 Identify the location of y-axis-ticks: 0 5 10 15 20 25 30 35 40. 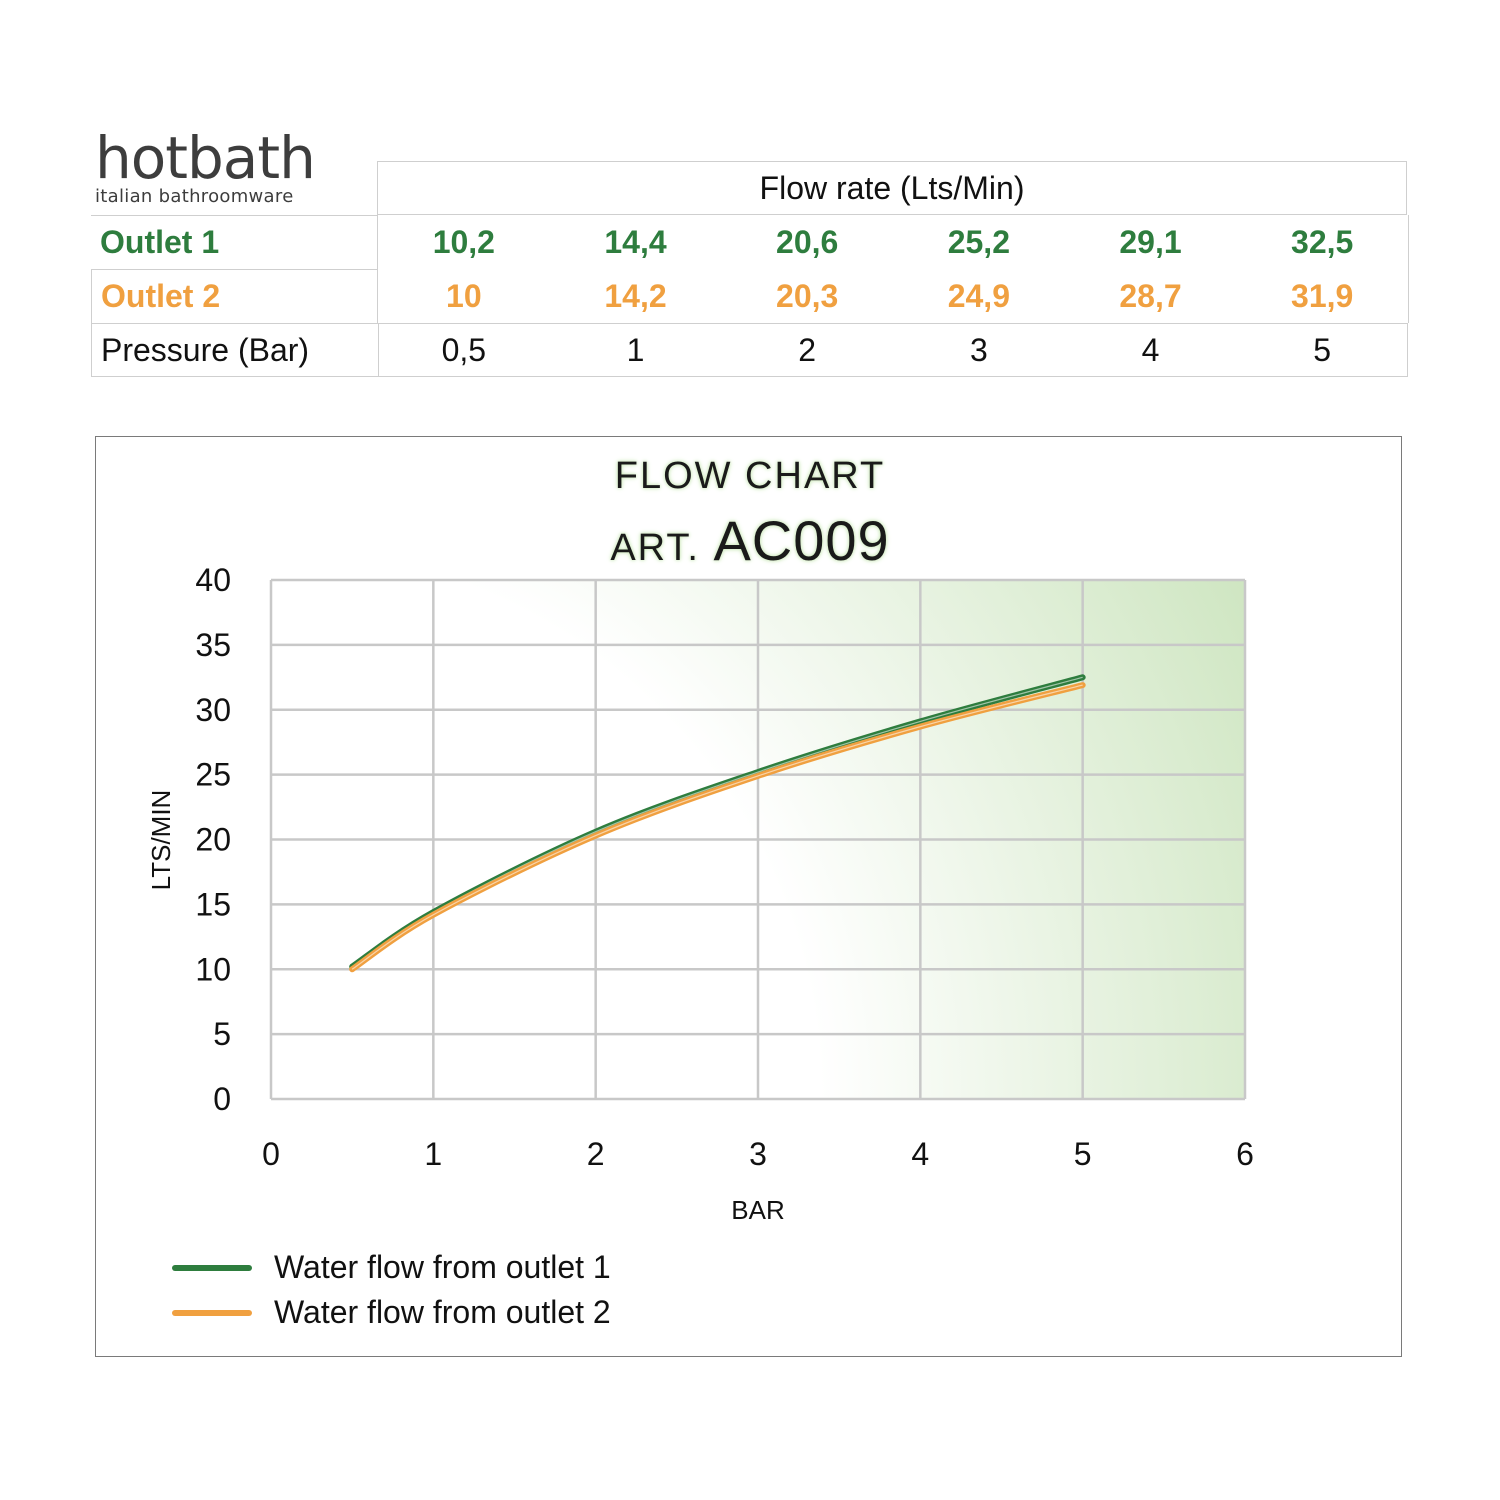
(213, 839).